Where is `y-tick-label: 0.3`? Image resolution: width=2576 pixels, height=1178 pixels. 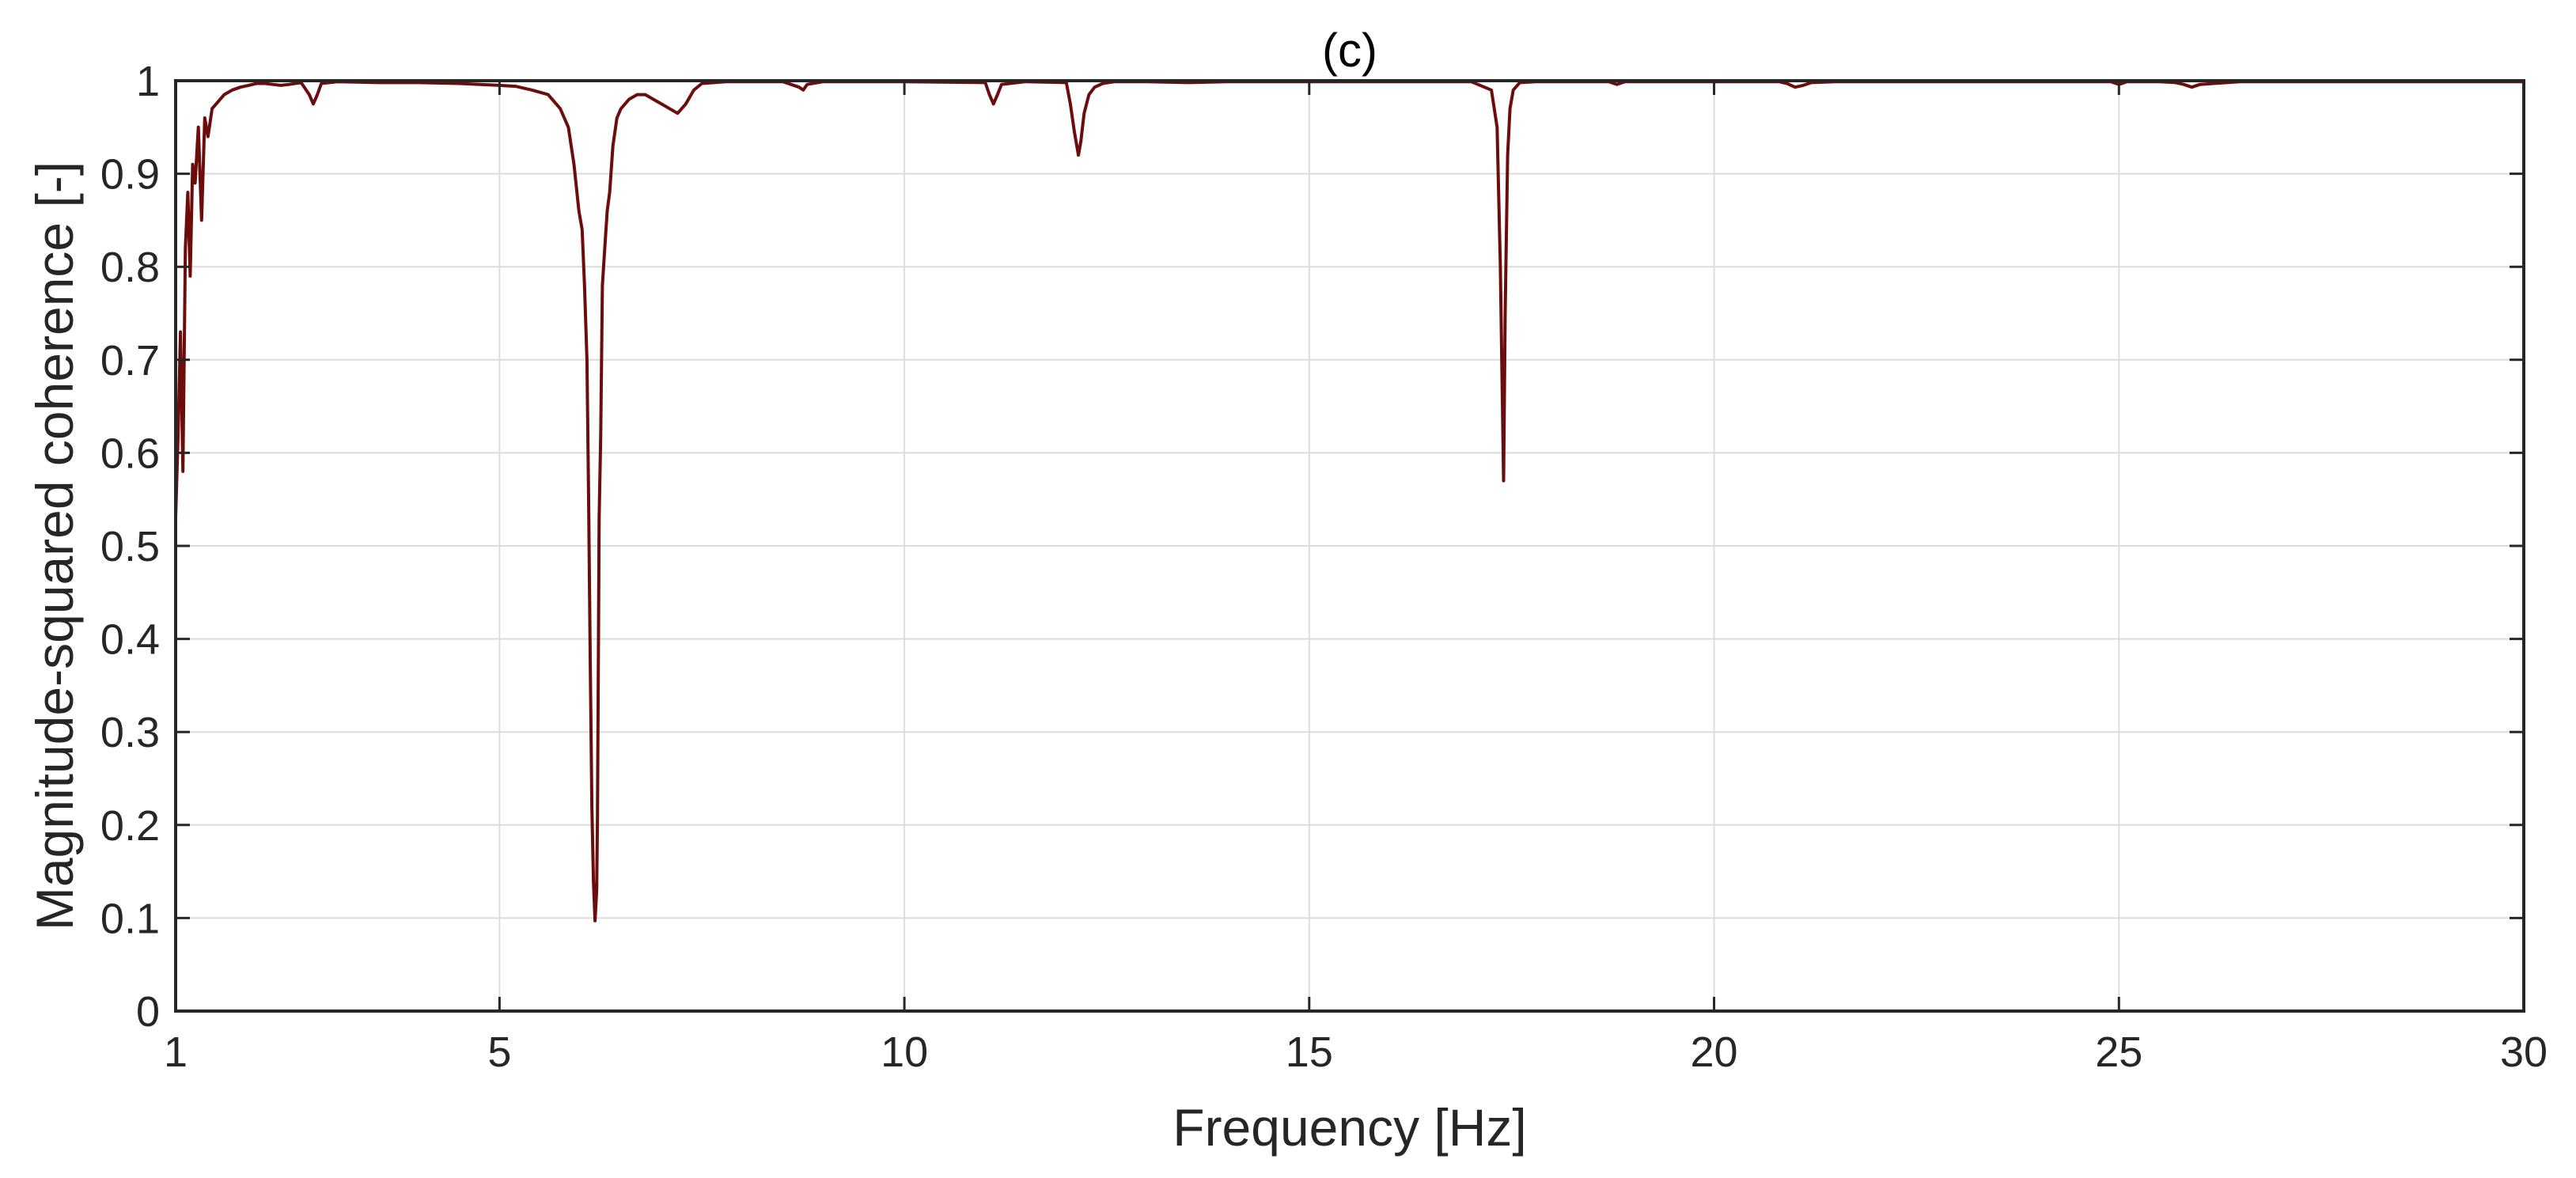 y-tick-label: 0.3 is located at coordinates (130, 733).